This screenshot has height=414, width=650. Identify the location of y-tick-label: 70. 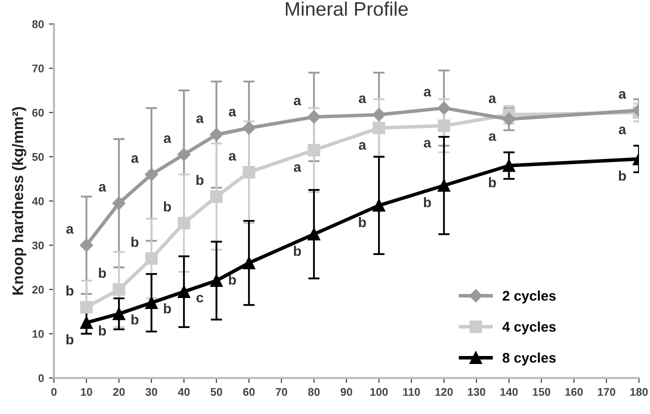
(38, 68).